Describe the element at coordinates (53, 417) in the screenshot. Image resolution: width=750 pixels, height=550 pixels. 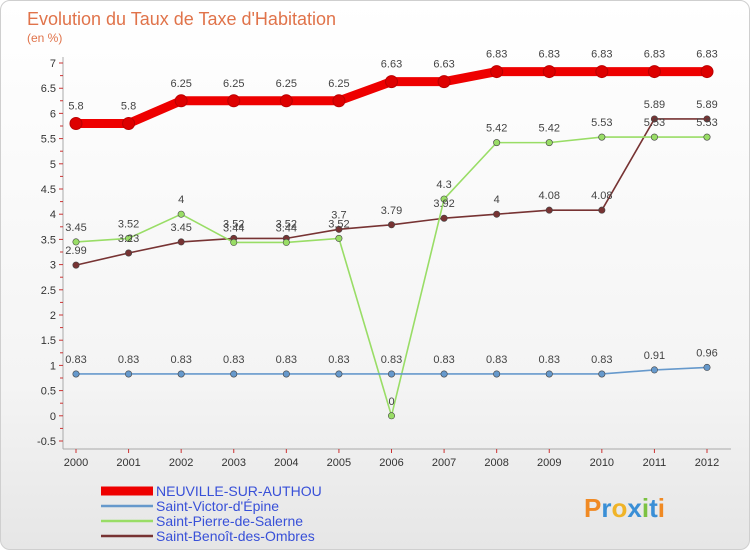
I see `y-tick-label: 0` at that location.